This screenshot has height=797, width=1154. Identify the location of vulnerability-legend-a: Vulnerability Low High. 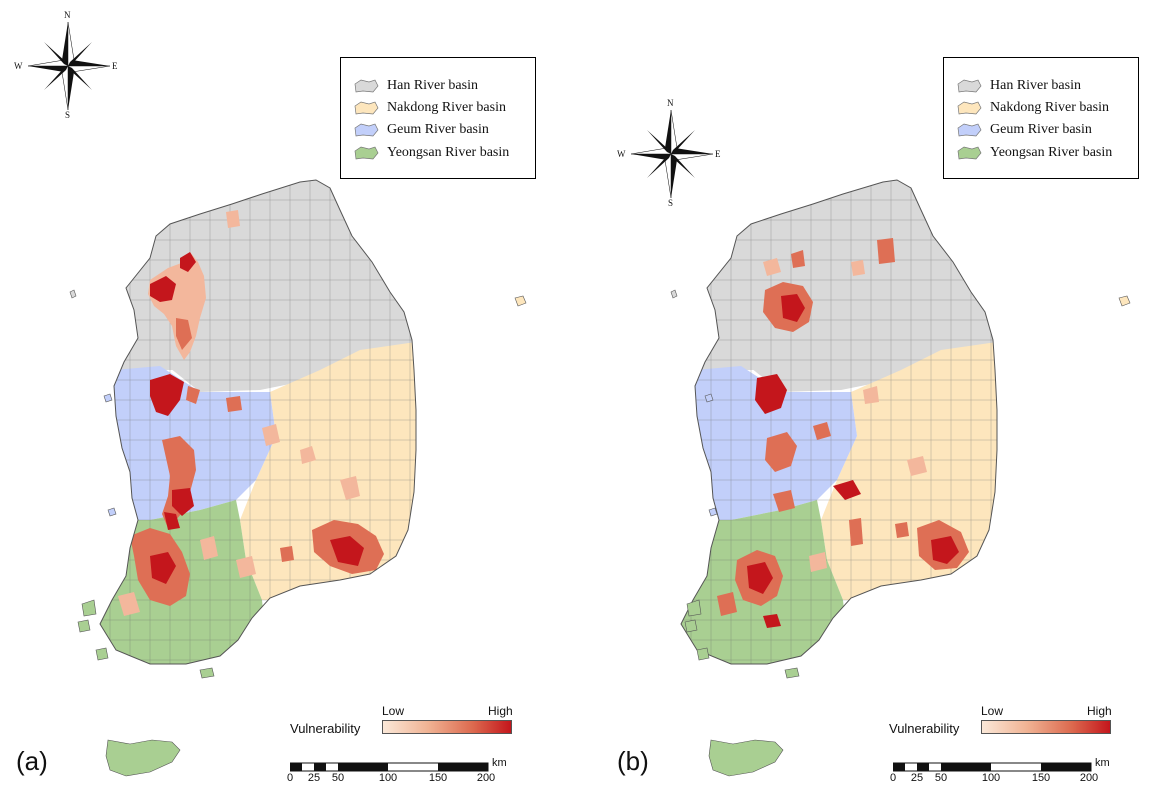
(405, 720).